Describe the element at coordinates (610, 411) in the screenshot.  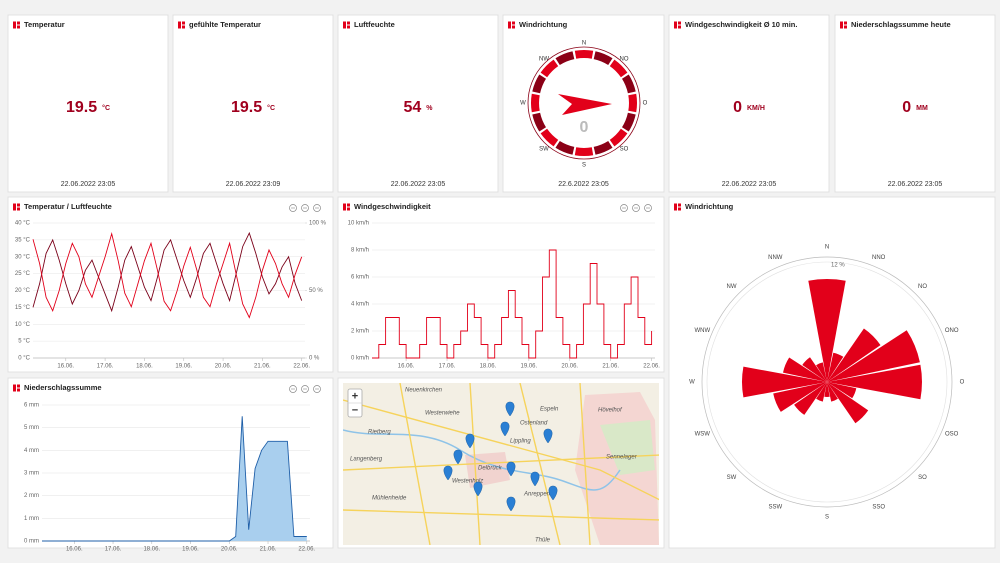
I see `place-label: Hövelhof` at that location.